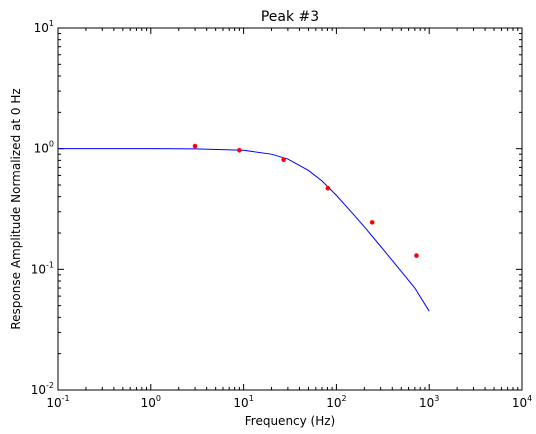 The height and width of the screenshot is (434, 536). I want to click on x-tick-label-exponent: -1, so click(66, 398).